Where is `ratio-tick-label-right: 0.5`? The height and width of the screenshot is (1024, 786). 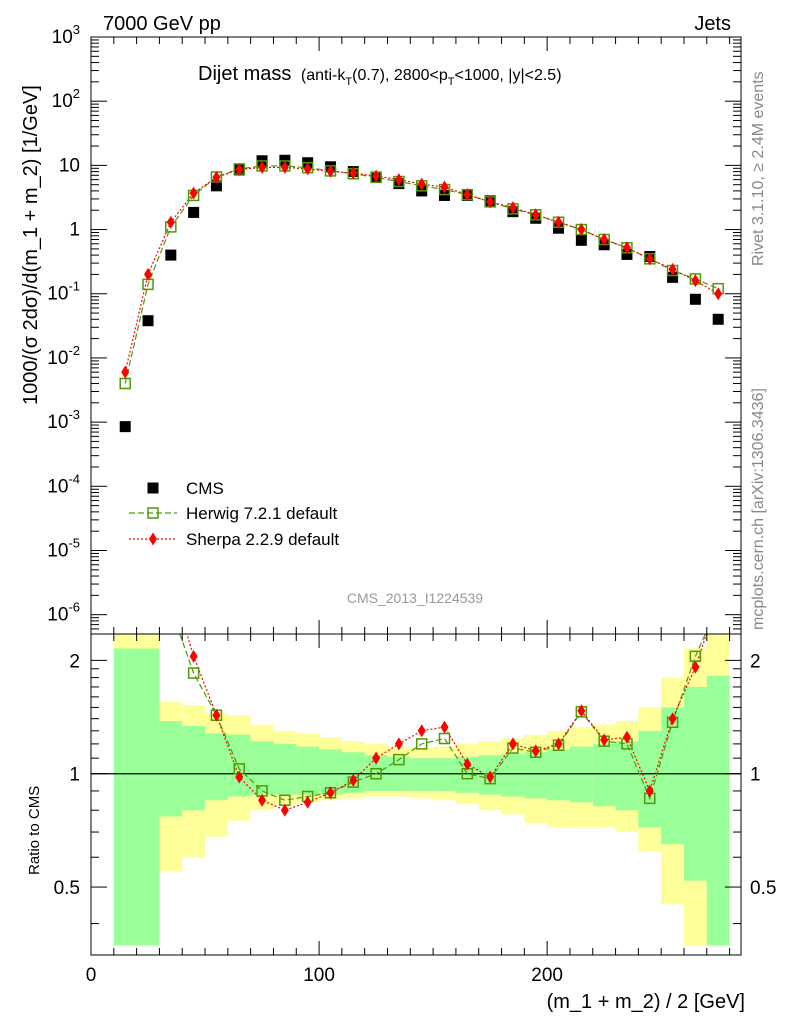 ratio-tick-label-right: 0.5 is located at coordinates (763, 888).